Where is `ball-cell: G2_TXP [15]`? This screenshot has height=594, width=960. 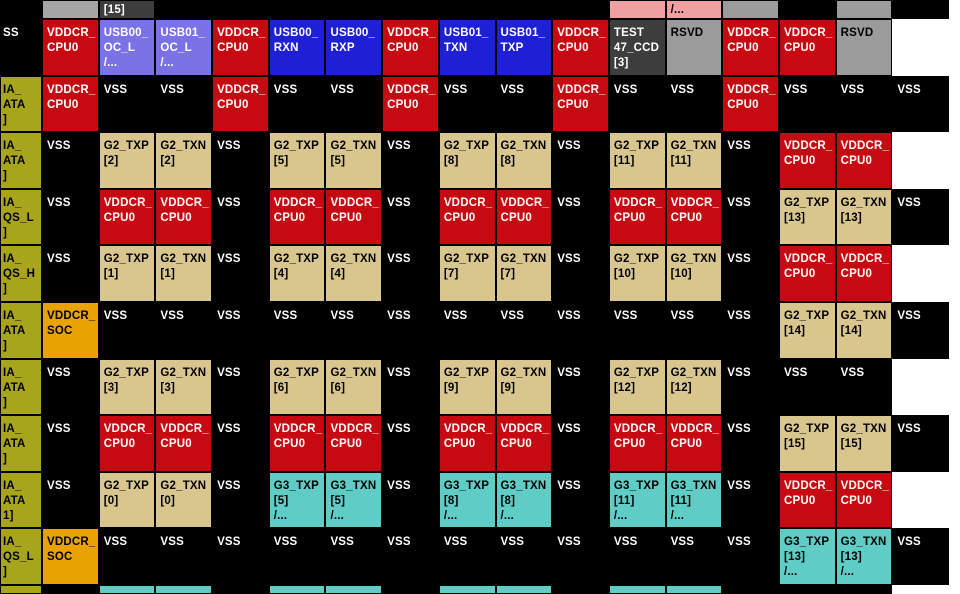
ball-cell: G2_TXP [15] is located at coordinates (807, 443).